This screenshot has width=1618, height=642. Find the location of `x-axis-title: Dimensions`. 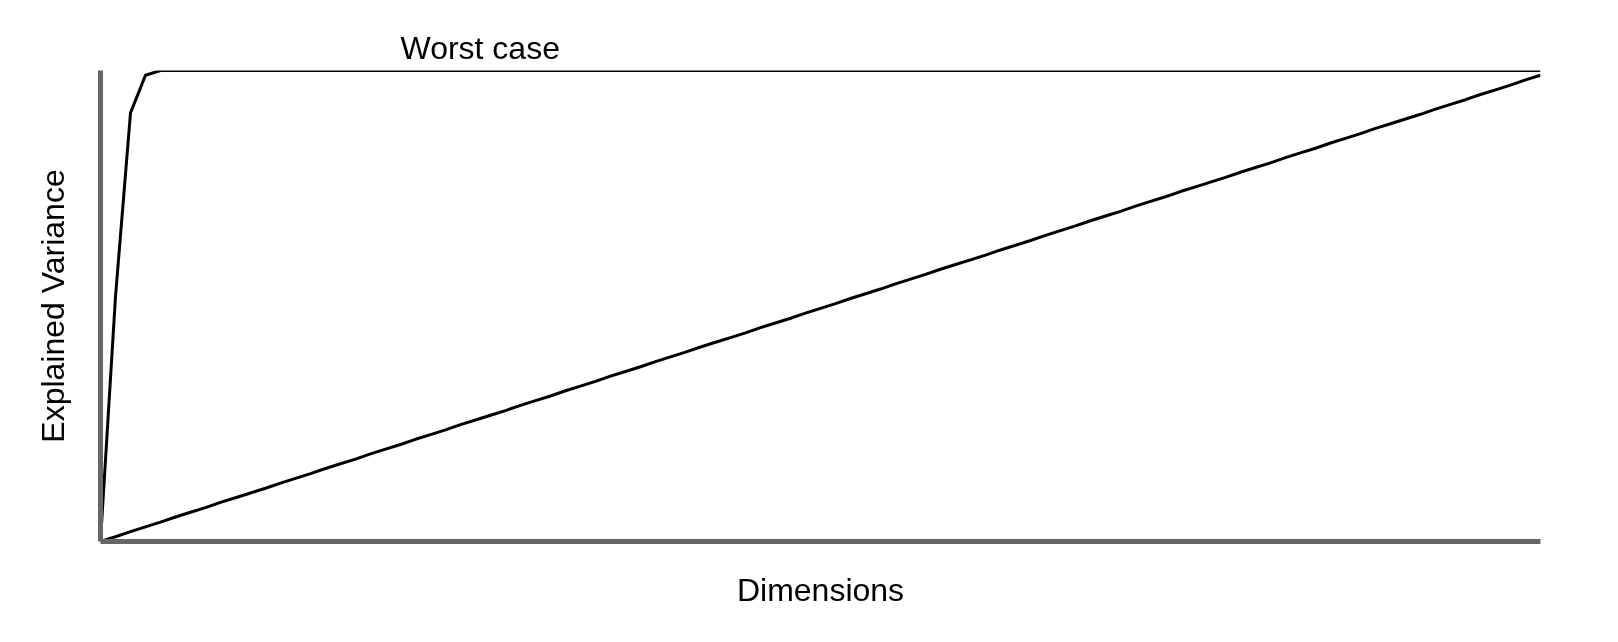

x-axis-title: Dimensions is located at coordinates (820, 589).